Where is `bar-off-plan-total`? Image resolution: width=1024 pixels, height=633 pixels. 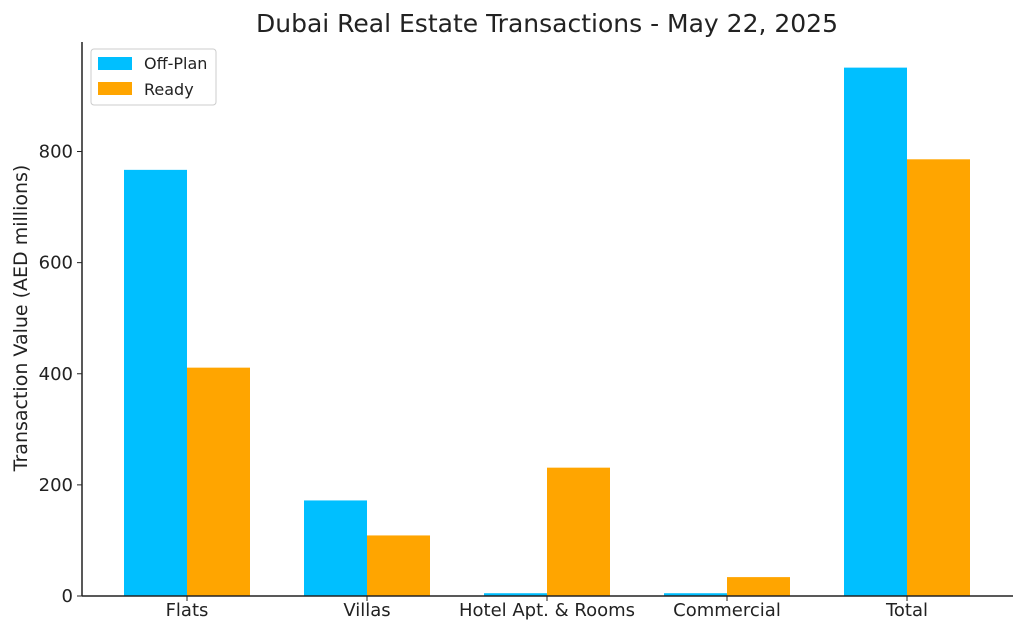
bar-off-plan-total is located at coordinates (875, 332).